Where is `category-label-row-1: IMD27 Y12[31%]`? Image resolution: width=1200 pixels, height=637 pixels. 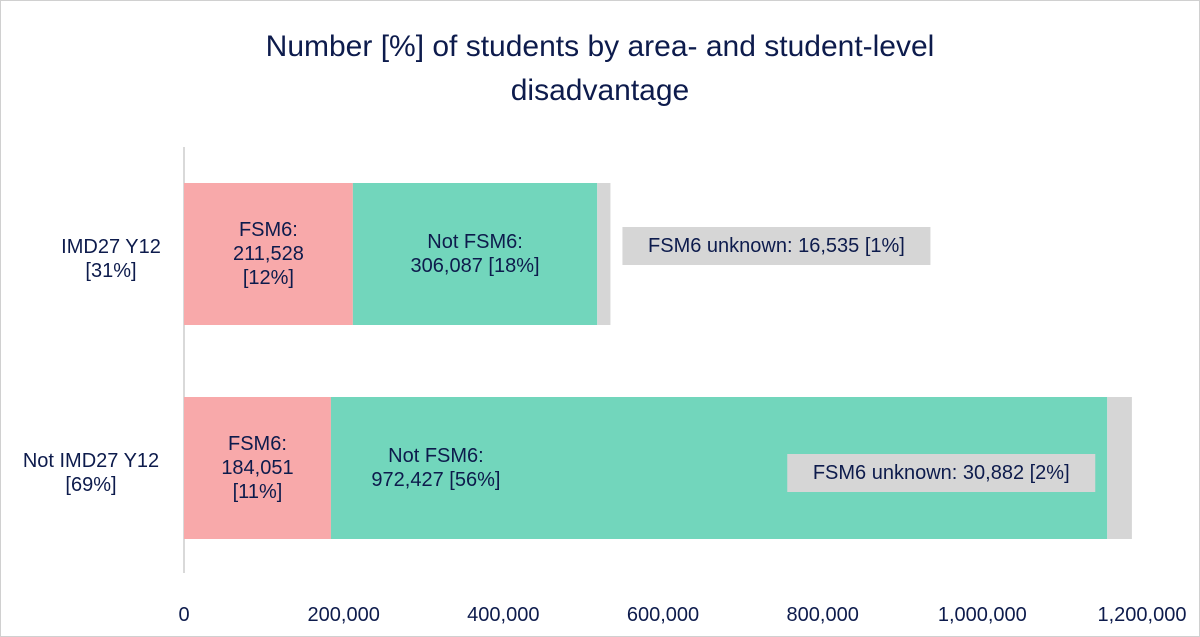
category-label-row-1: IMD27 Y12[31%] is located at coordinates (111, 259).